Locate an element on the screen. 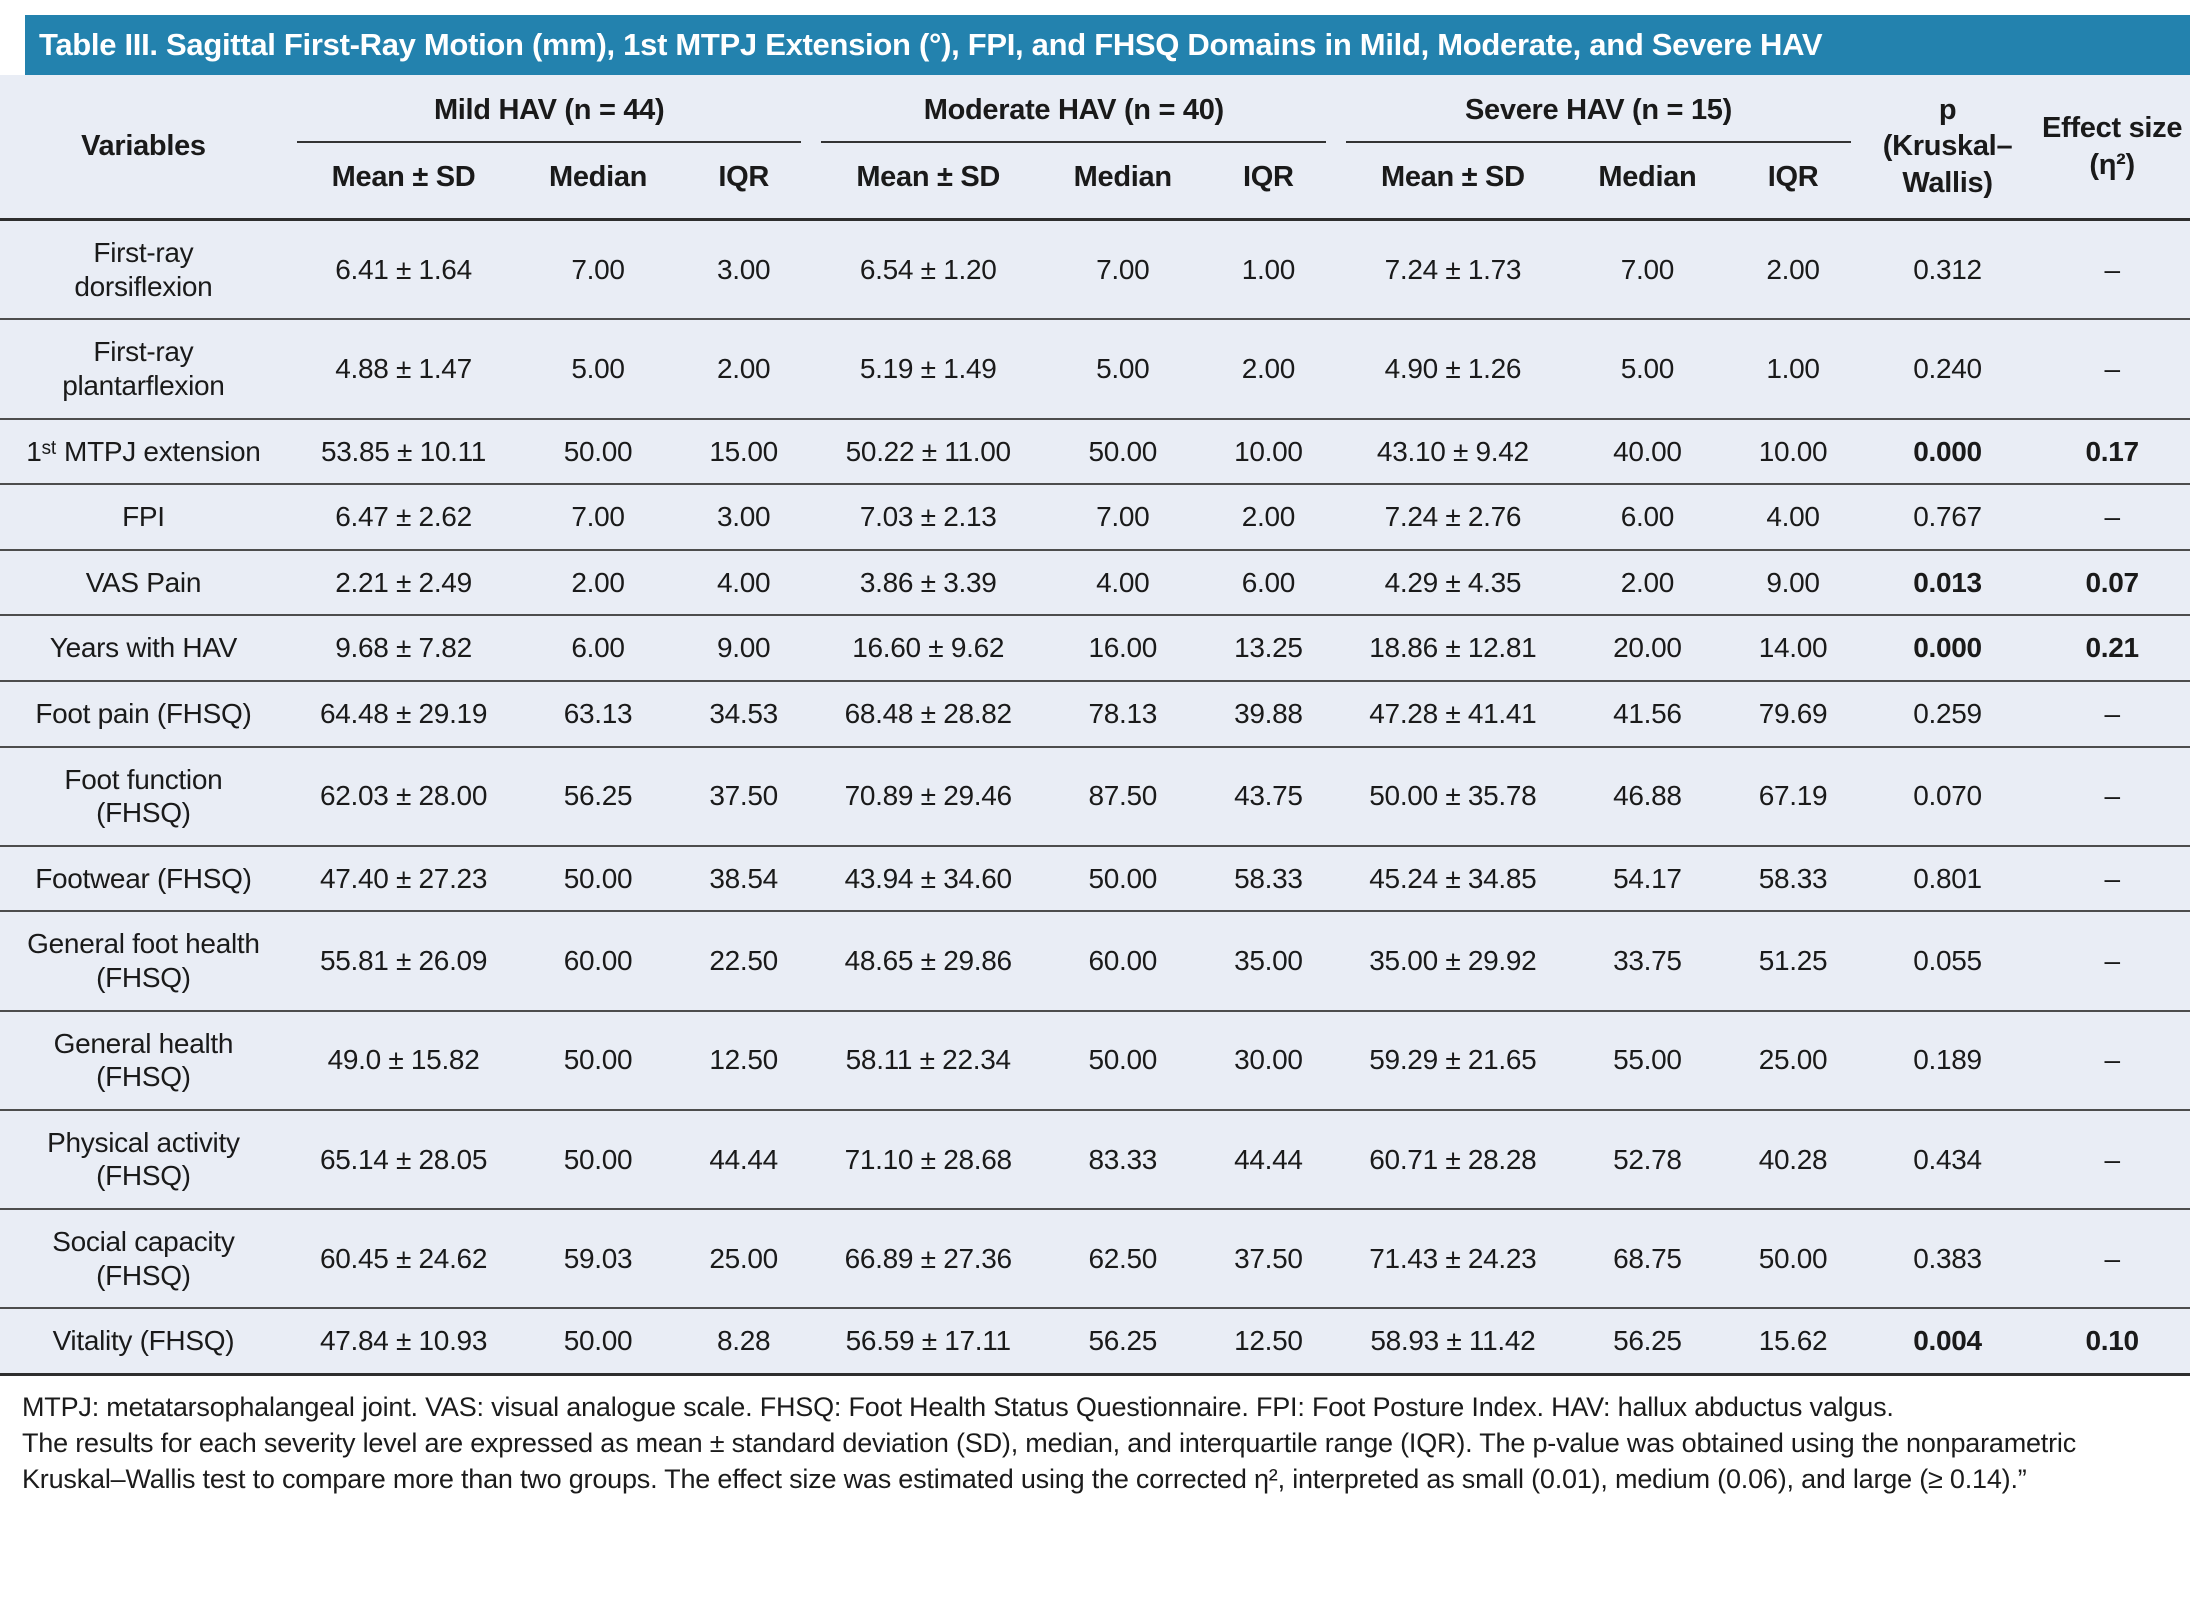  value-cell: 60.71 ± 28.28 is located at coordinates (1453, 1159).